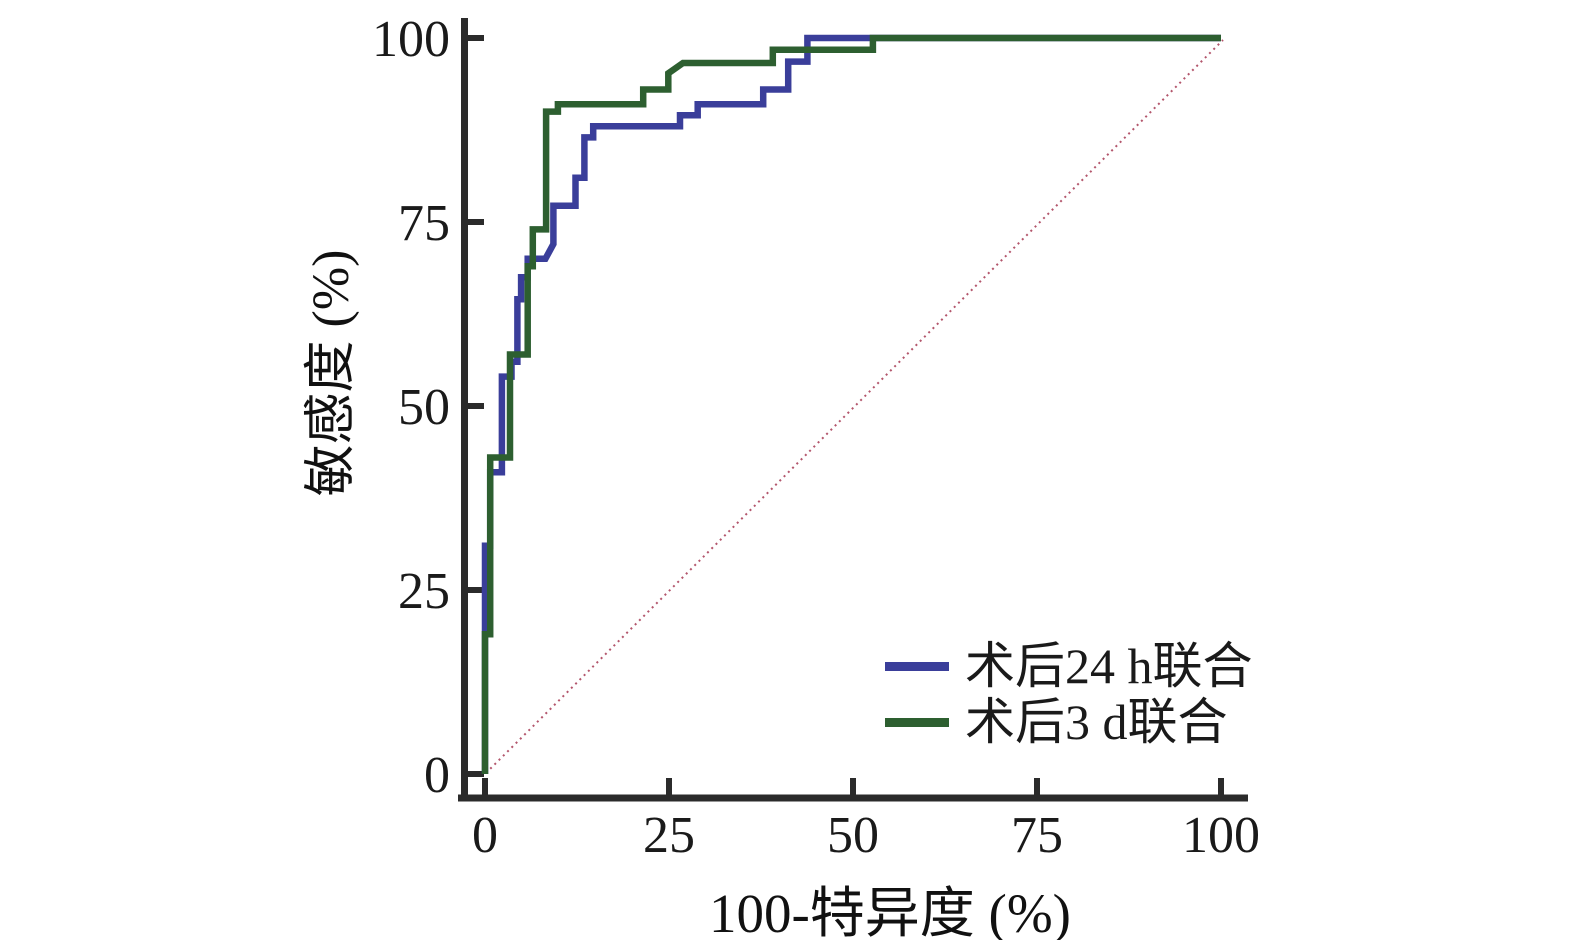 The width and height of the screenshot is (1575, 940). Describe the element at coordinates (889, 911) in the screenshot. I see `x-axis-title: 100-特异度 (%)` at that location.